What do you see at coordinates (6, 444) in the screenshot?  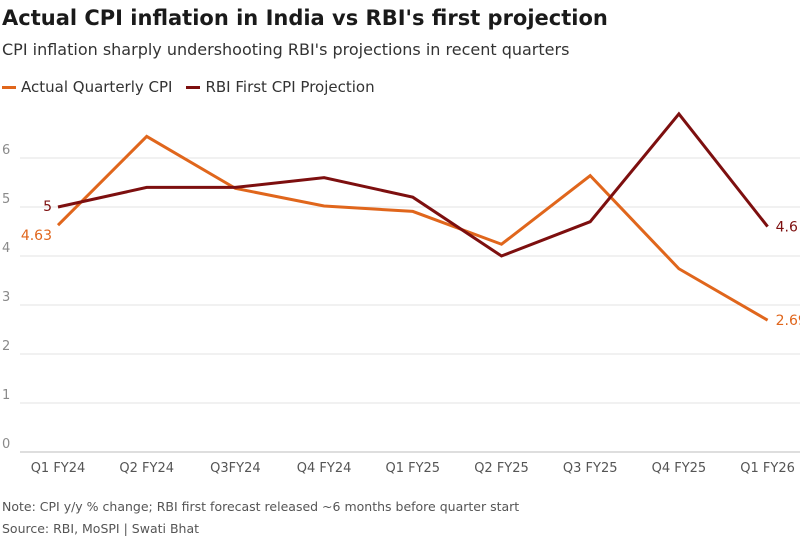 I see `y-tick-label: 0` at bounding box center [6, 444].